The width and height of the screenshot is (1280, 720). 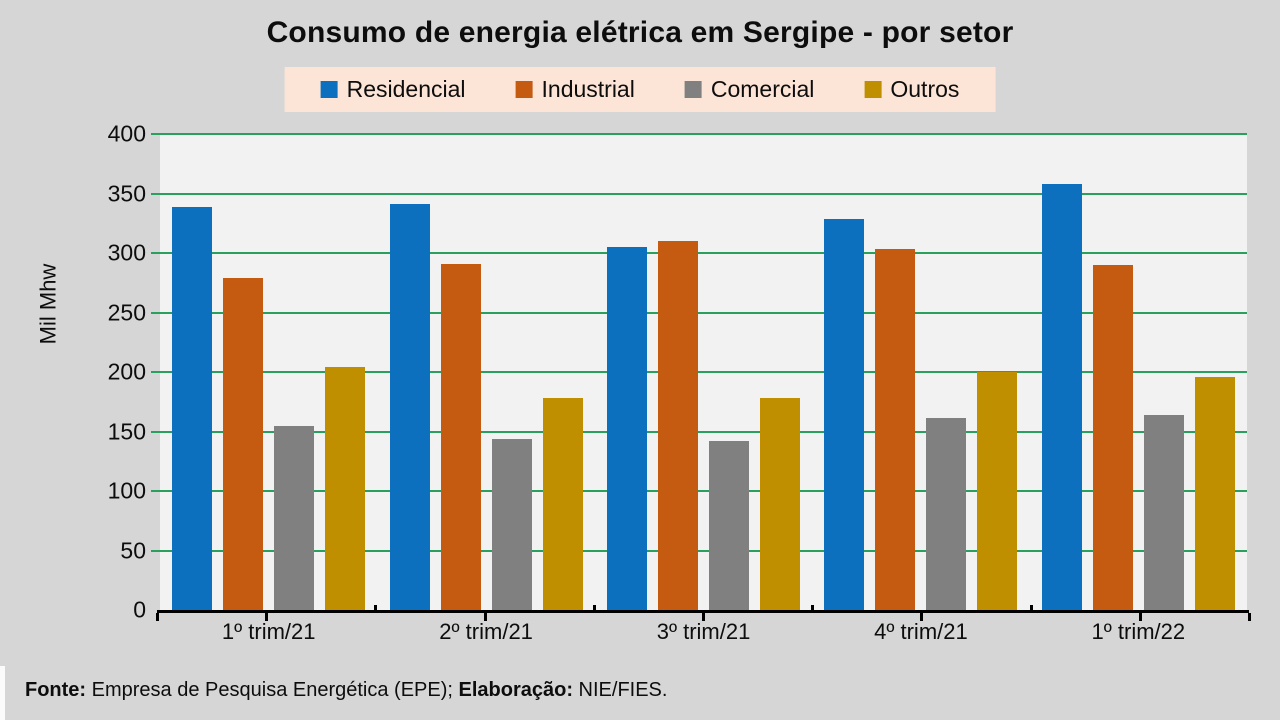 I want to click on x-category-2-trim-21: 2º trim/21, so click(x=486, y=631).